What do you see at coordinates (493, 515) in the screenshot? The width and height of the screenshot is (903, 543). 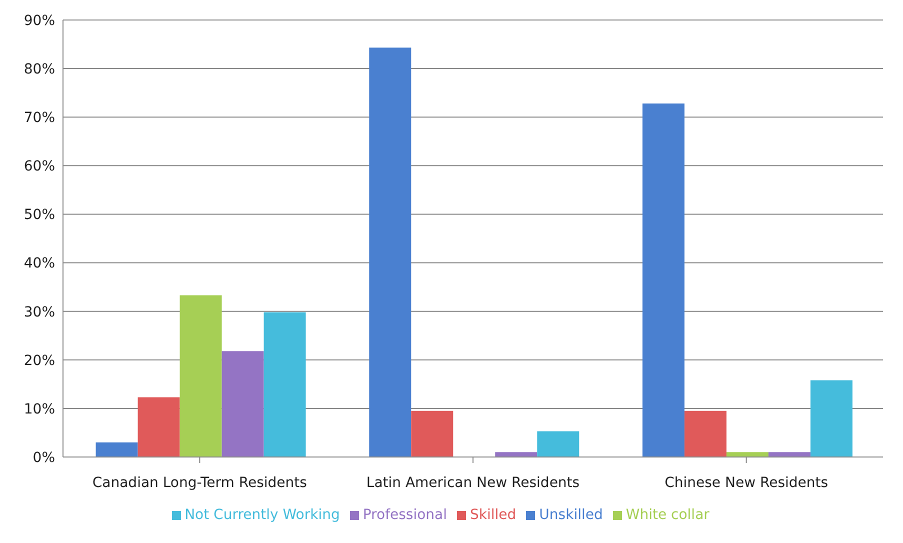 I see `legend-label: Skilled` at bounding box center [493, 515].